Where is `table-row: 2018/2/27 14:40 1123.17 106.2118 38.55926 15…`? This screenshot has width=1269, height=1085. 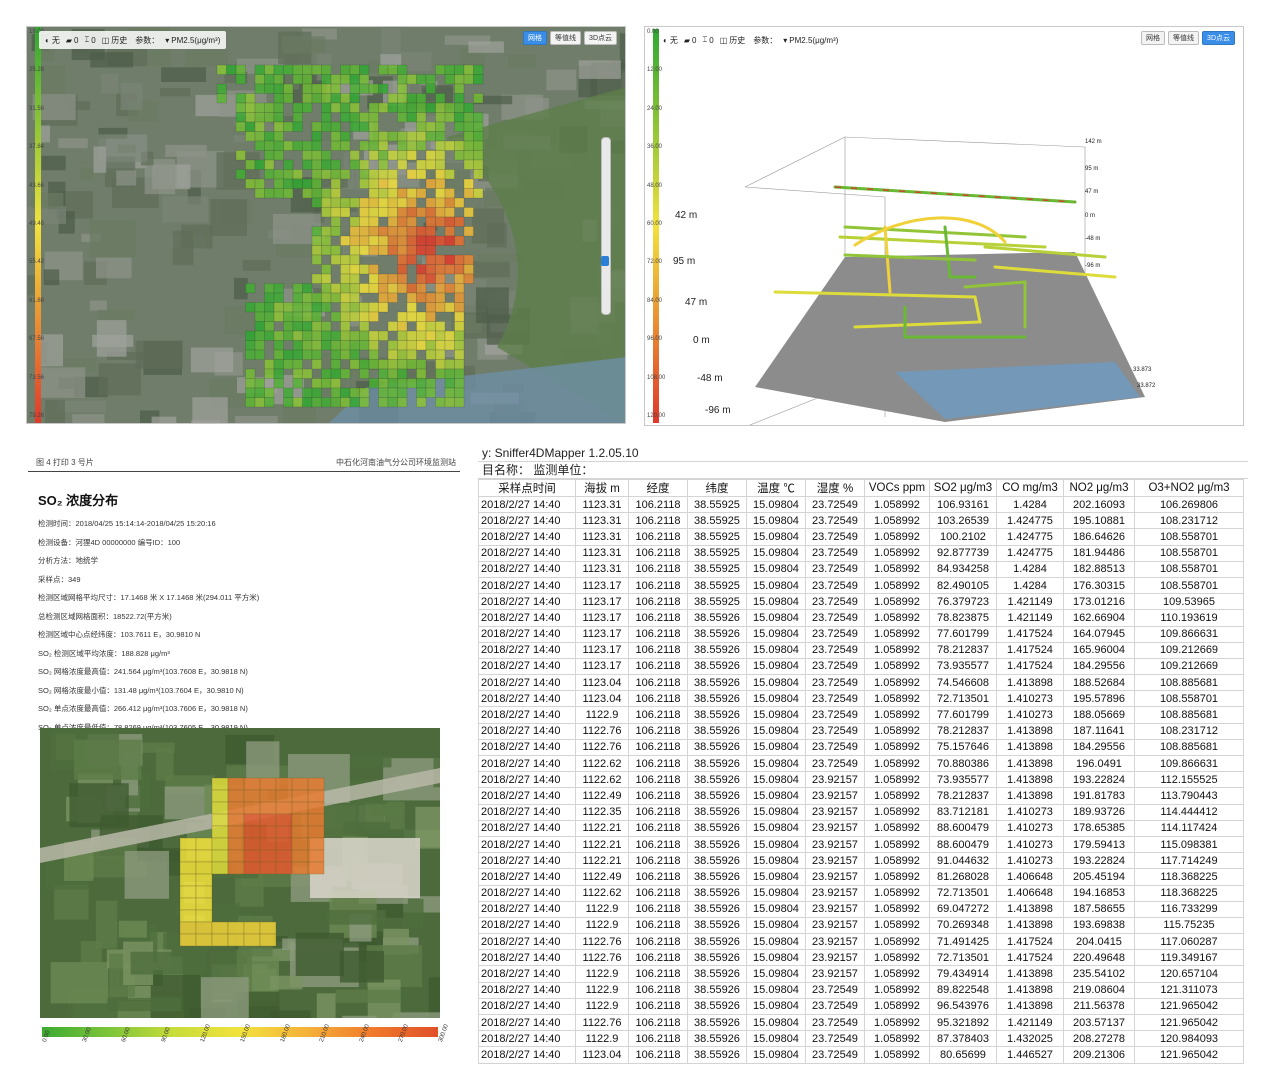 table-row: 2018/2/27 14:40 1123.17 106.2118 38.55926 15… is located at coordinates (861, 634).